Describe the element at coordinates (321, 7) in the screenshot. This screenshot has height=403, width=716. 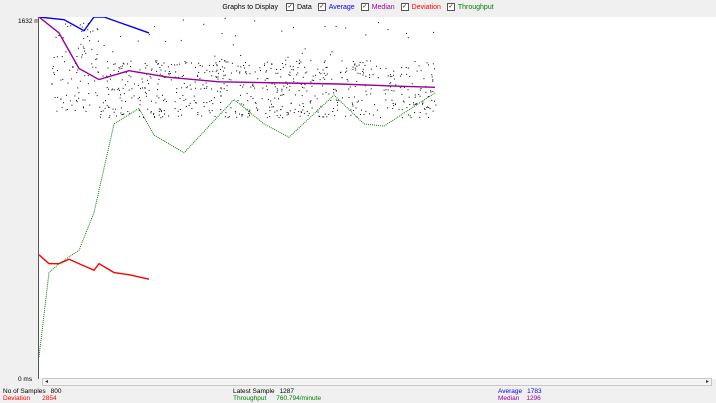
I see `average-checkbox: ✓` at that location.